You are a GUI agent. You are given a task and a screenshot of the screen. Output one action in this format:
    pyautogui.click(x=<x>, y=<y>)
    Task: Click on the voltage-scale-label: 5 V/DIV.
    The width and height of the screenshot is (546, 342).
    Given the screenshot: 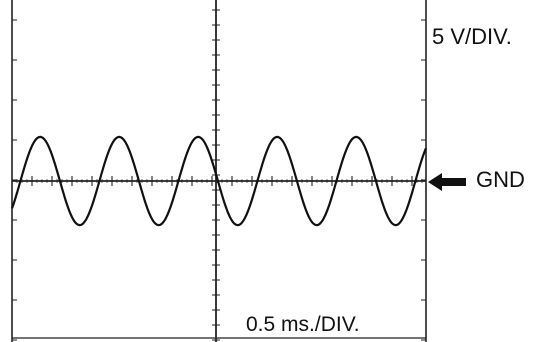 What is the action you would take?
    pyautogui.click(x=472, y=36)
    